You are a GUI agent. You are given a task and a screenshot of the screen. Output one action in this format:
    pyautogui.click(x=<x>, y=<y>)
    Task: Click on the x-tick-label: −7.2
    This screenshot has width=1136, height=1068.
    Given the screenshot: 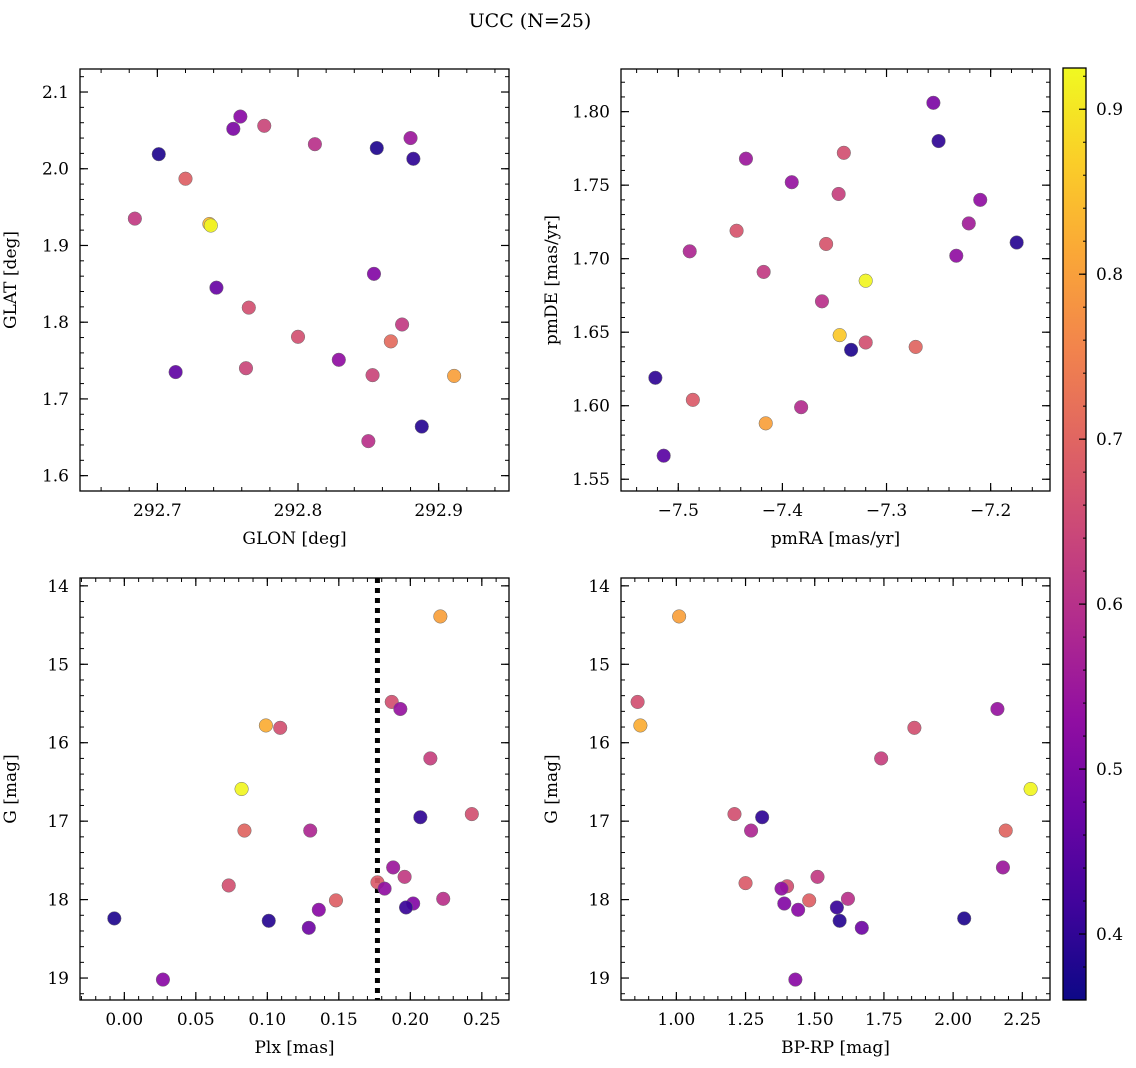 What is the action you would take?
    pyautogui.click(x=990, y=511)
    